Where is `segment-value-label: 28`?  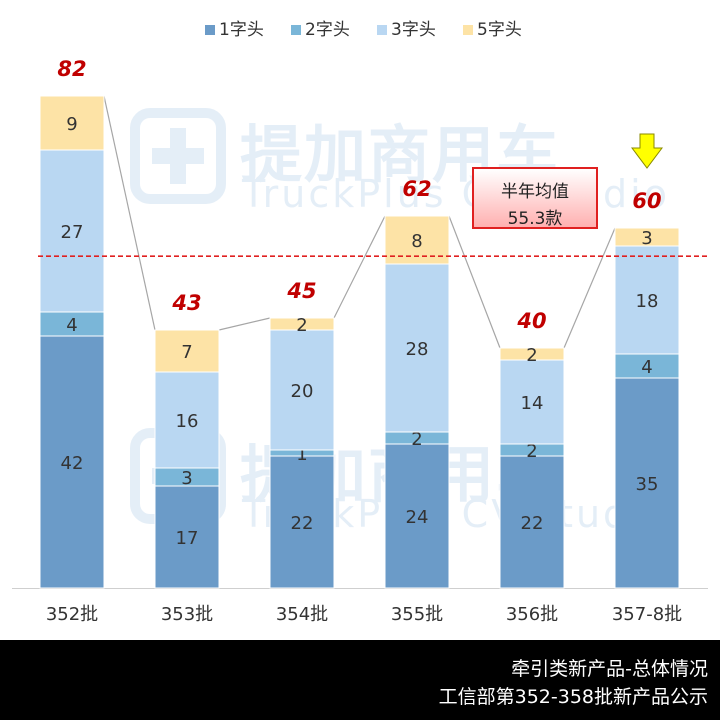 segment-value-label: 28 is located at coordinates (417, 349).